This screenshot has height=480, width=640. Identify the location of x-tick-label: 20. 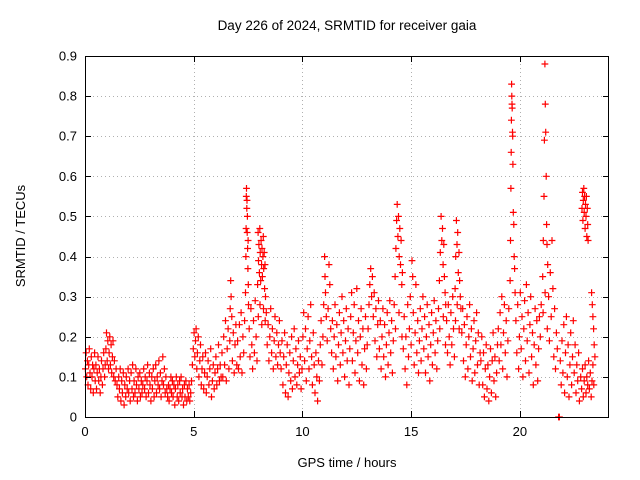
(520, 431).